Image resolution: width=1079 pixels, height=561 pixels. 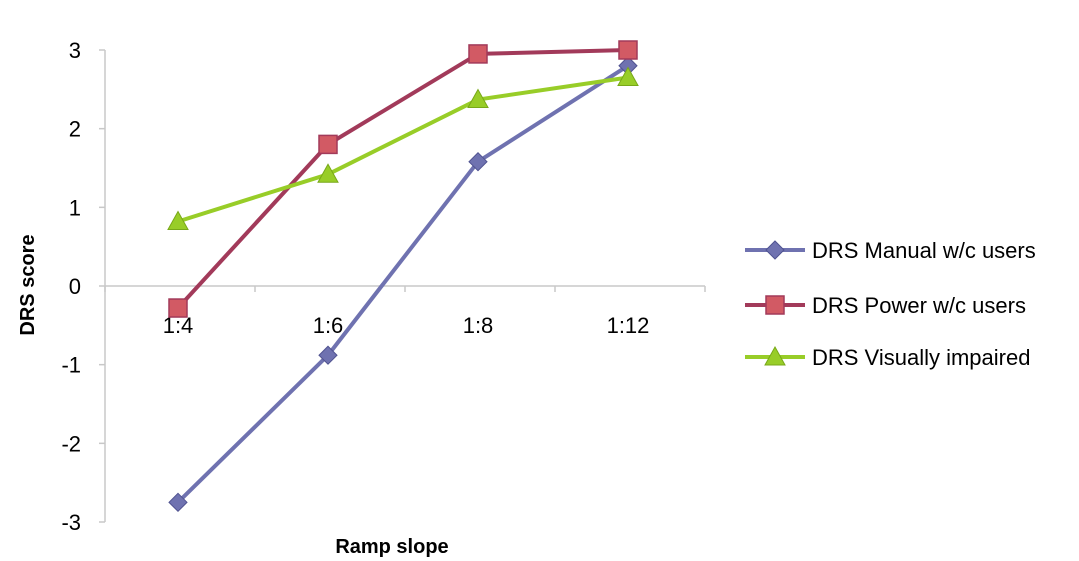 What do you see at coordinates (28, 284) in the screenshot?
I see `y-axis-title: DRS score` at bounding box center [28, 284].